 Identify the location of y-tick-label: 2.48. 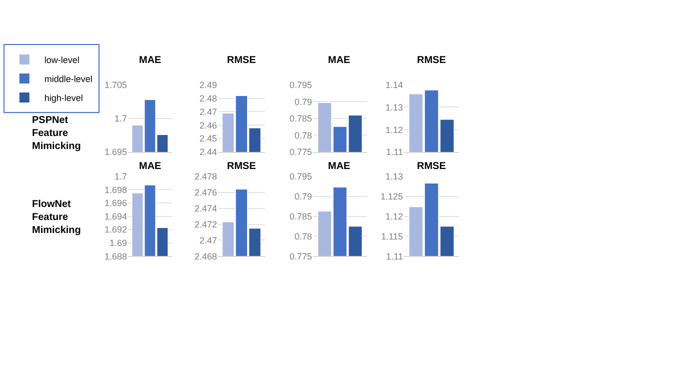
(208, 98).